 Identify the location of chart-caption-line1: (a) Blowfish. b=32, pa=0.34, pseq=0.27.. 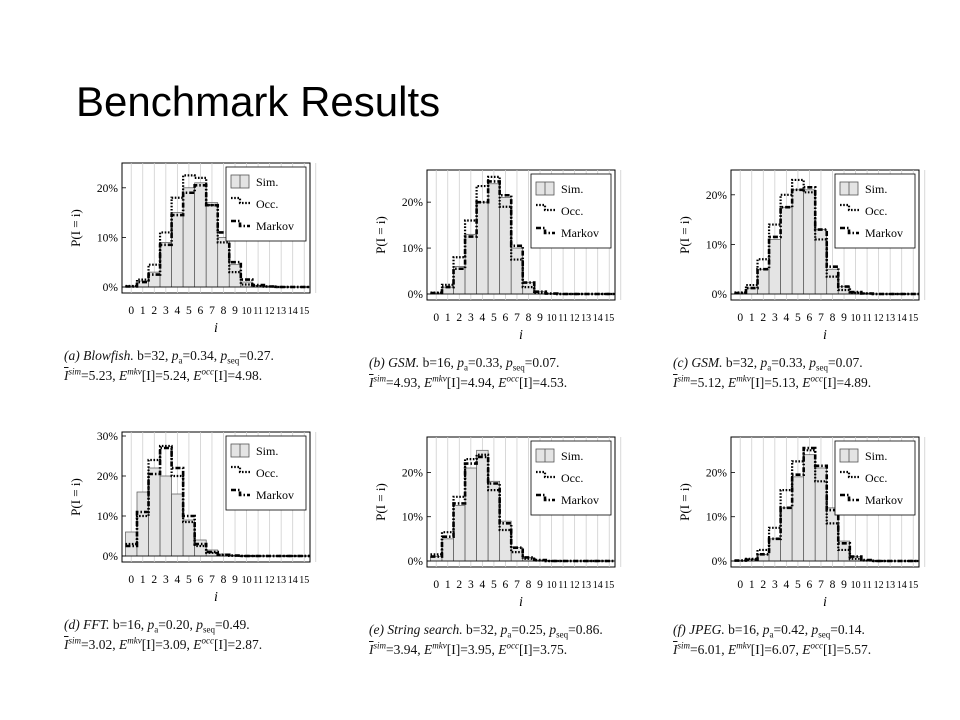
(169, 357).